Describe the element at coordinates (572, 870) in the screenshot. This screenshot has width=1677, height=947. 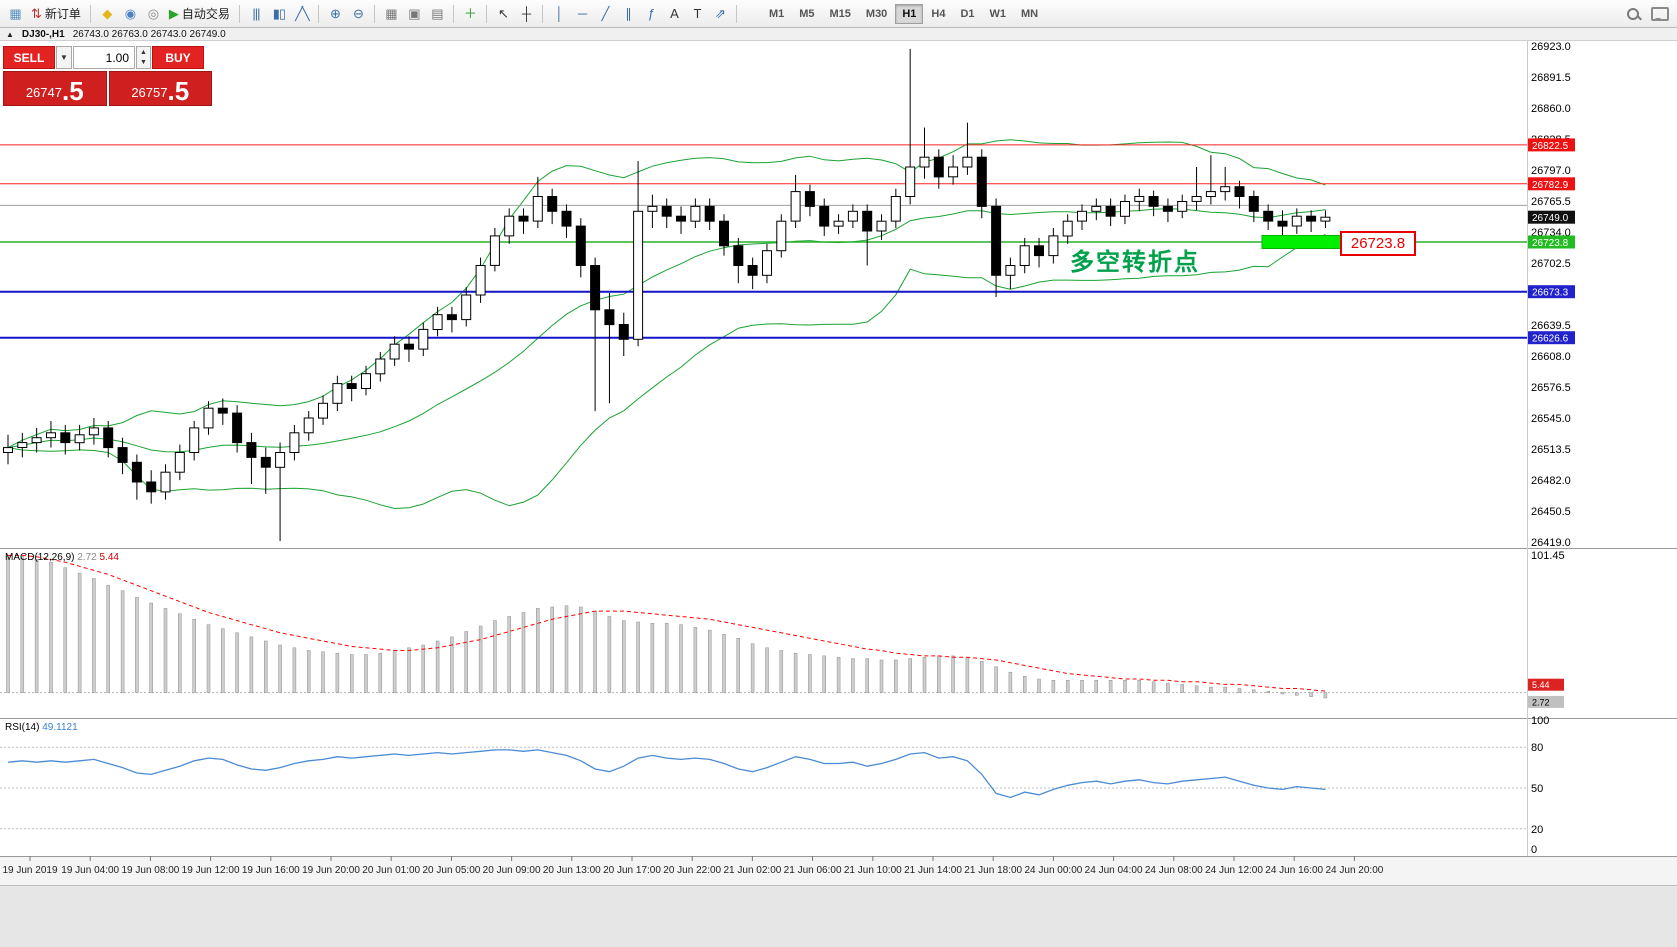
I see `svg-text: 20 Jun 13:00` at that location.